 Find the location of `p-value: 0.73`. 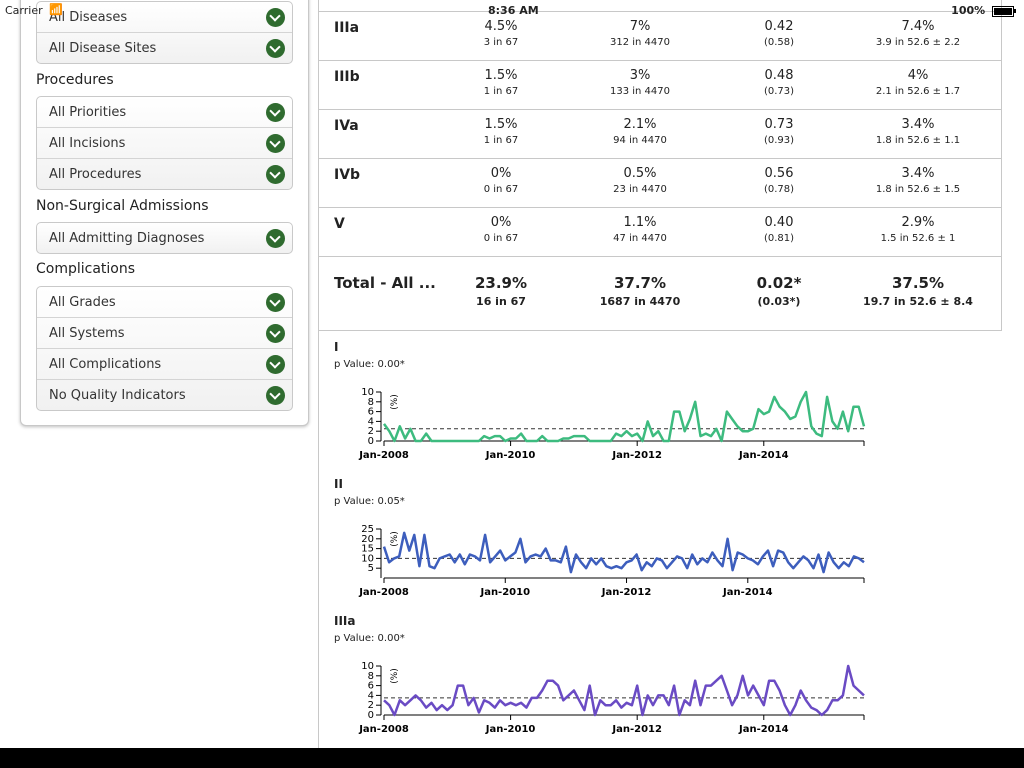

p-value: 0.73 is located at coordinates (779, 124).